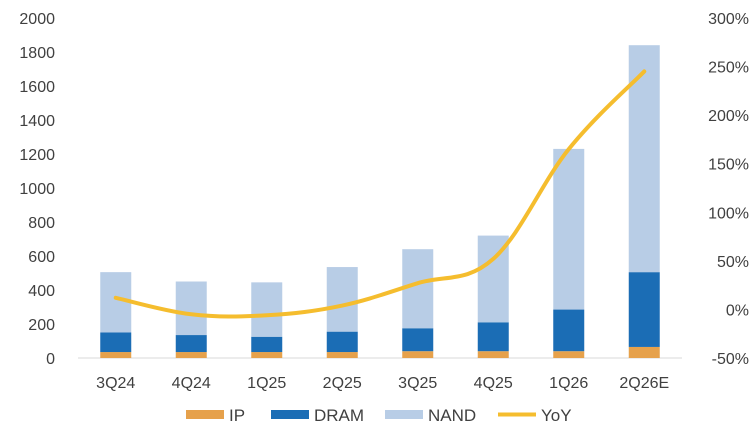 Image resolution: width=753 pixels, height=438 pixels. Describe the element at coordinates (493, 354) in the screenshot. I see `bar-ip-4q25` at that location.